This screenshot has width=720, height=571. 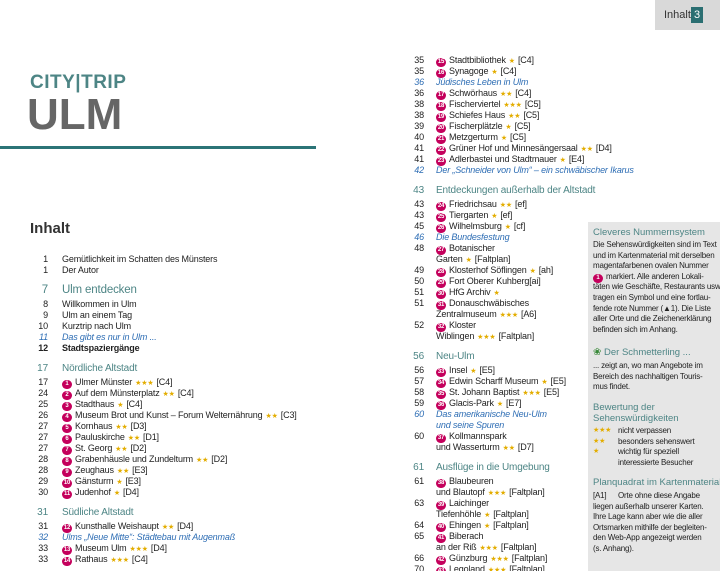 I want to click on butterfly-icon: ❀, so click(x=597, y=352).